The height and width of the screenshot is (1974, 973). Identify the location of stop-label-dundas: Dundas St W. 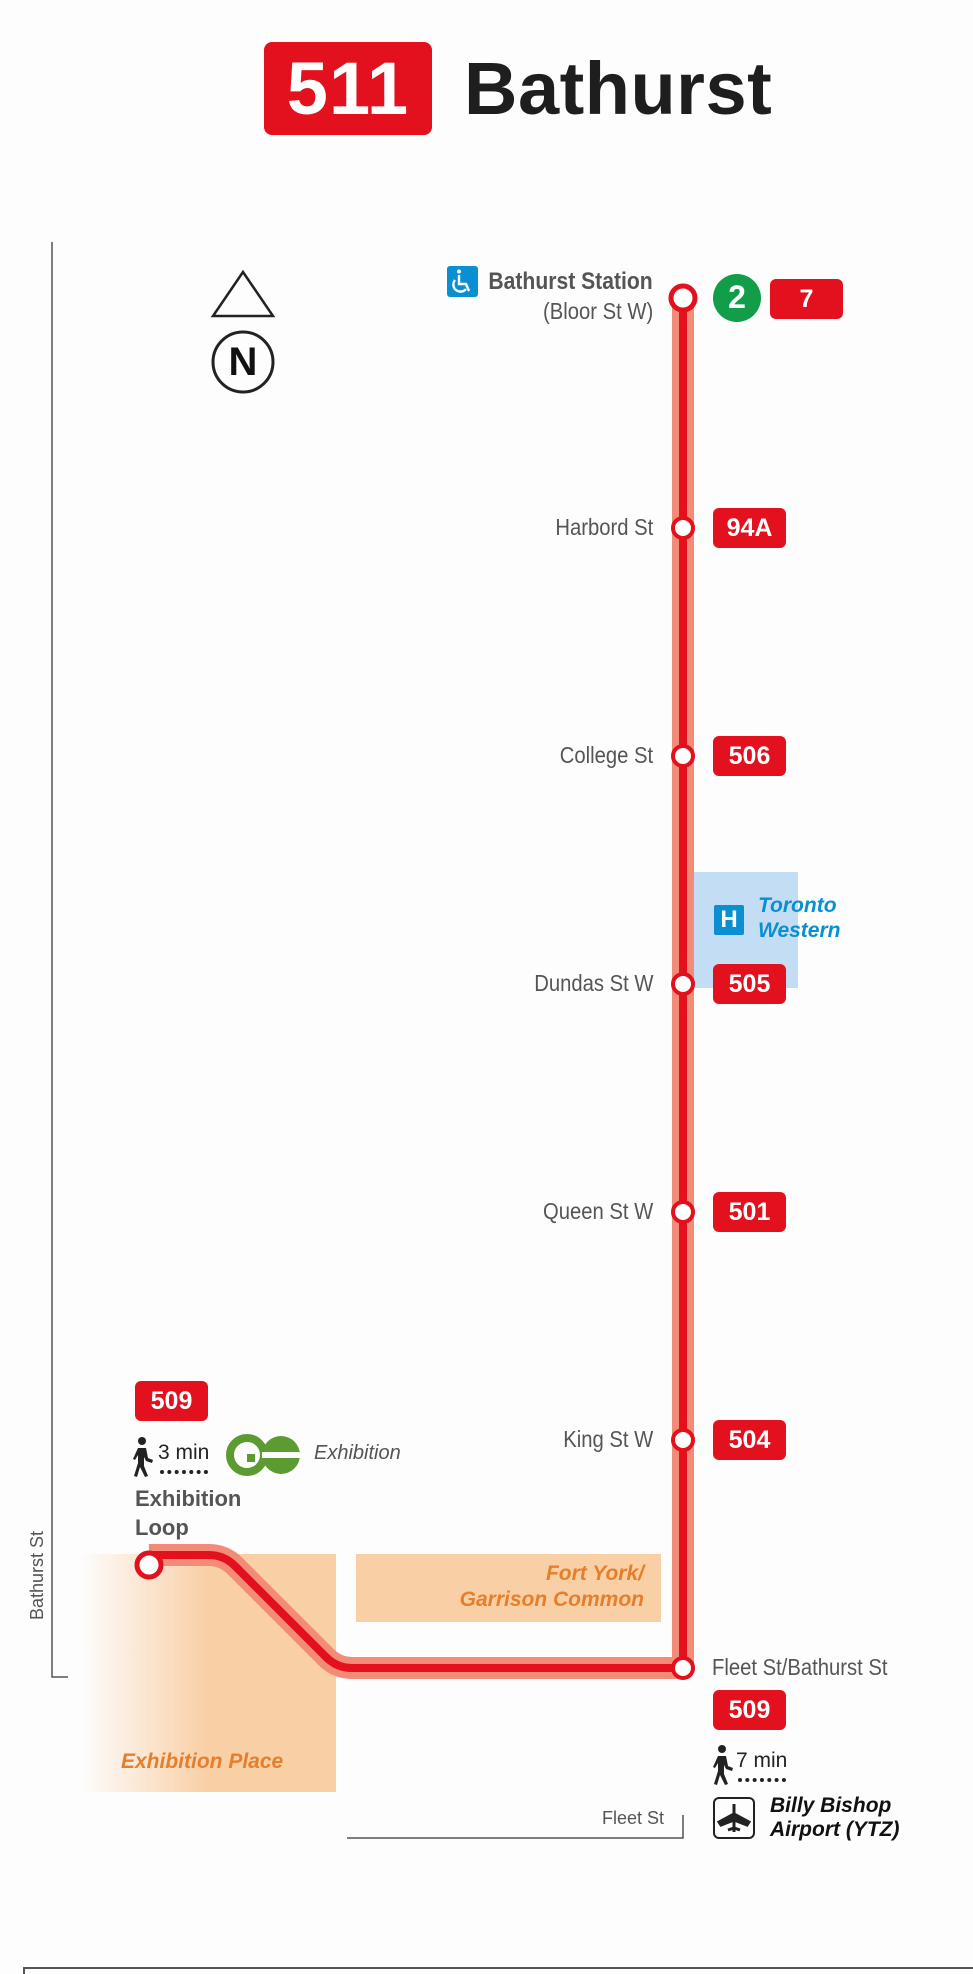
(593, 983).